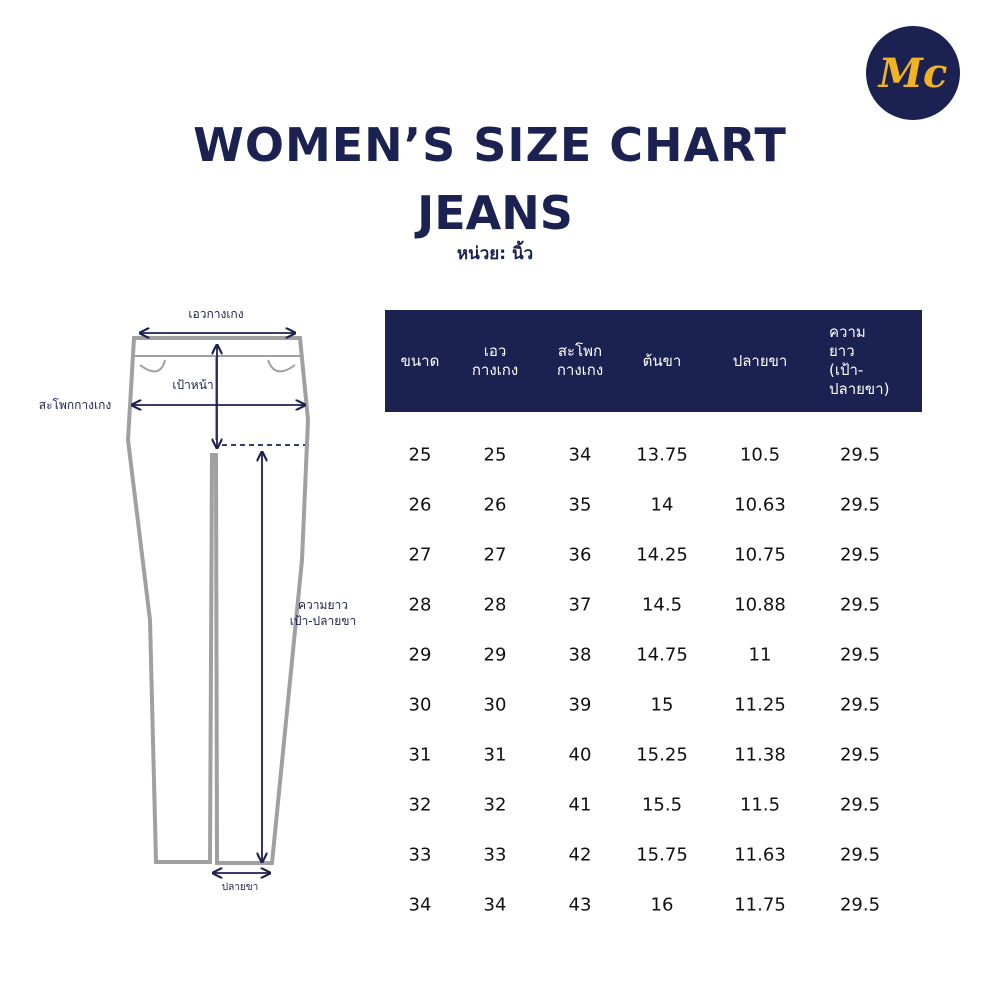 The width and height of the screenshot is (1000, 1000). Describe the element at coordinates (760, 555) in the screenshot. I see `table-cell: 10.75` at that location.